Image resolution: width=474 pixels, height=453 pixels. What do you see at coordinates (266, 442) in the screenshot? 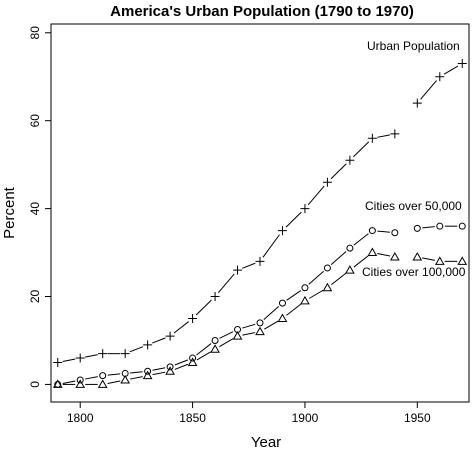
I see `x-axis-label: Year` at bounding box center [266, 442].